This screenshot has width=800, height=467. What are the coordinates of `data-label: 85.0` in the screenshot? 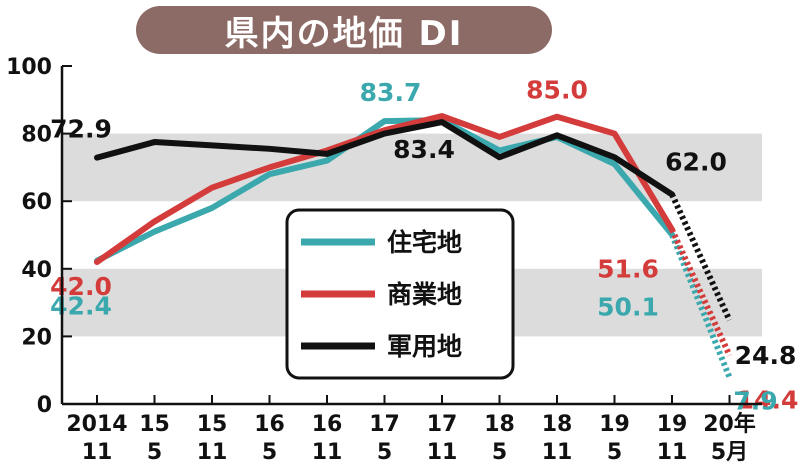 It's located at (557, 90).